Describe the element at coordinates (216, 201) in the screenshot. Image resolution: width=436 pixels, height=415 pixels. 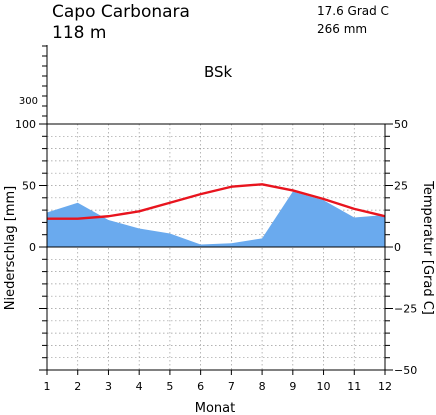
I see `temperature-line` at that location.